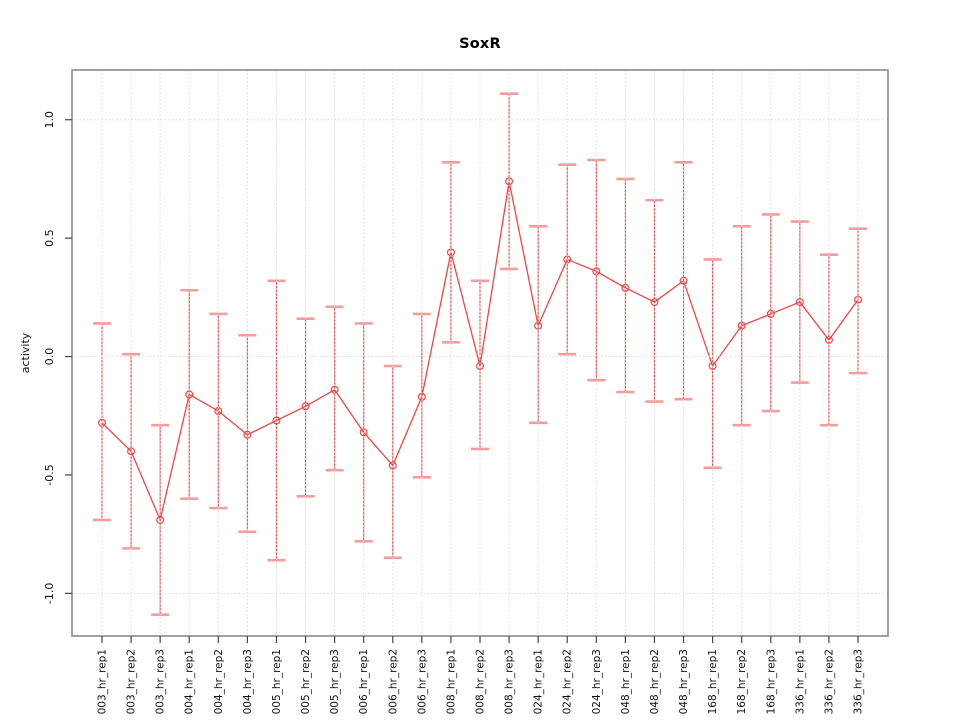 The image size is (960, 720). Describe the element at coordinates (422, 681) in the screenshot. I see `x-tick-label: 006_hr_rep3` at that location.